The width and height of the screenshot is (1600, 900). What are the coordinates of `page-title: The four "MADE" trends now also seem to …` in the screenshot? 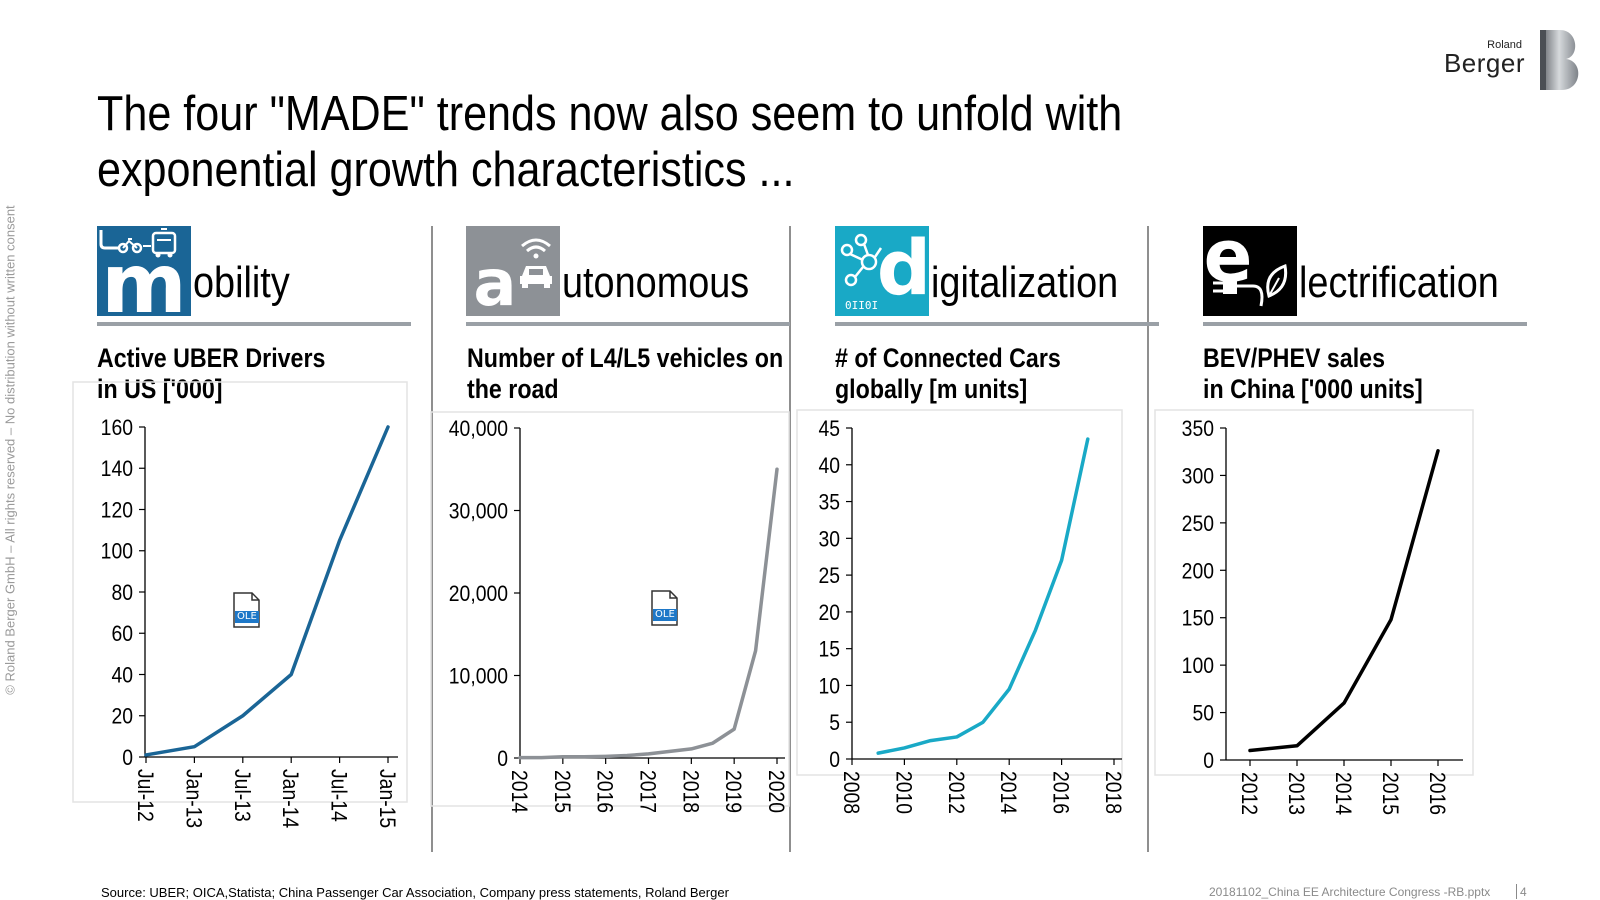 It's located at (610, 142).